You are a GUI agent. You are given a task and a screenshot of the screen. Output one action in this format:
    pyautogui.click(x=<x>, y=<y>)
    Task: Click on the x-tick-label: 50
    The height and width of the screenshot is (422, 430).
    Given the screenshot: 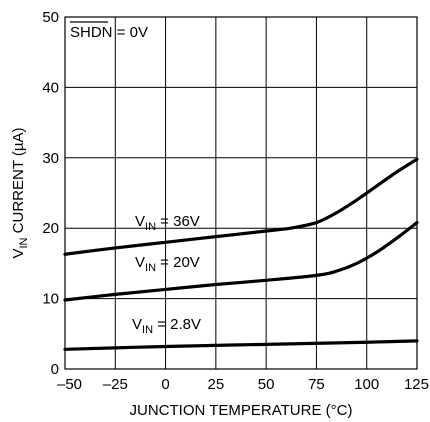 What is the action you would take?
    pyautogui.click(x=266, y=384)
    